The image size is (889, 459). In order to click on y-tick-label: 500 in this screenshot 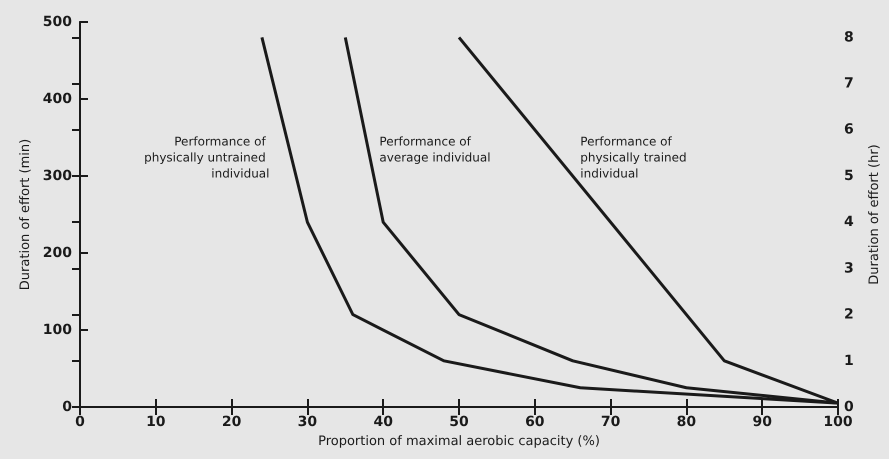, I will do `click(57, 22)`.